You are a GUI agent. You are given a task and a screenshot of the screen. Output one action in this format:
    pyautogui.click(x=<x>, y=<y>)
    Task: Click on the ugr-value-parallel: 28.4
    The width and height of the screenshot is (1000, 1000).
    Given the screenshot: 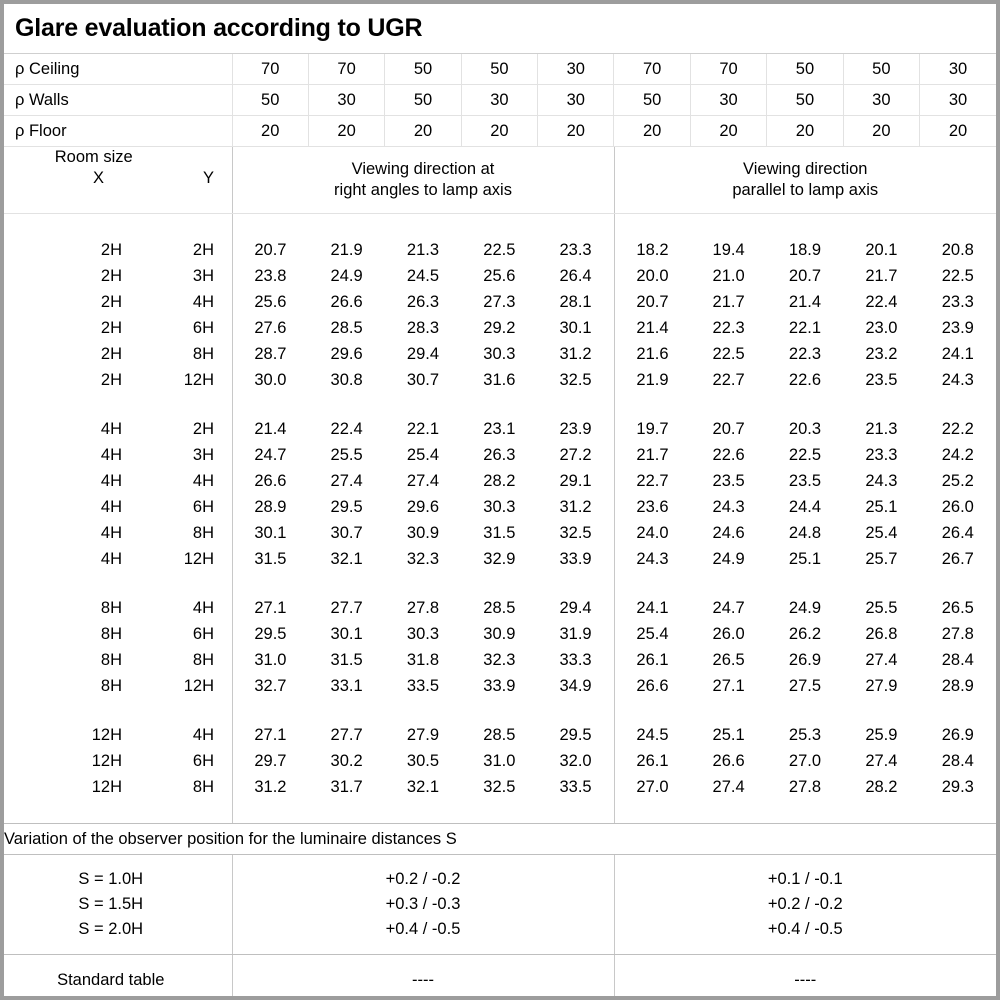 What is the action you would take?
    pyautogui.click(x=957, y=760)
    